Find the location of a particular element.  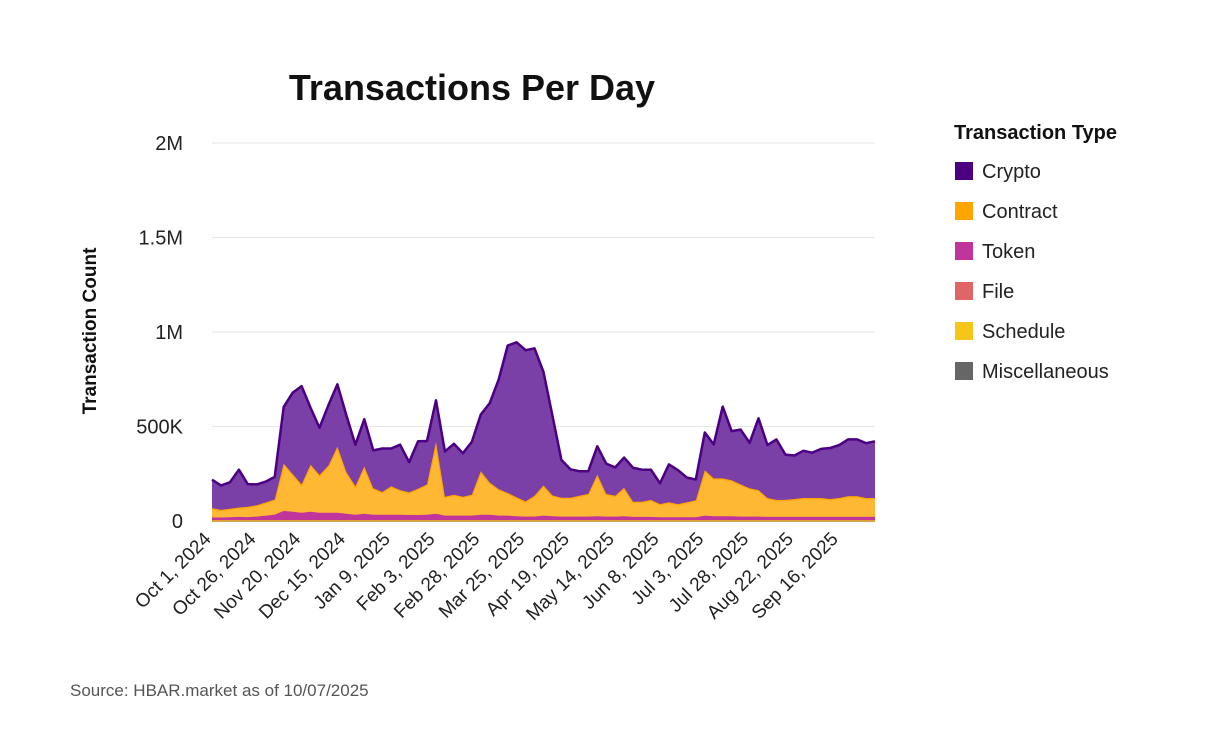

y-tick-label: 0 is located at coordinates (177, 522).